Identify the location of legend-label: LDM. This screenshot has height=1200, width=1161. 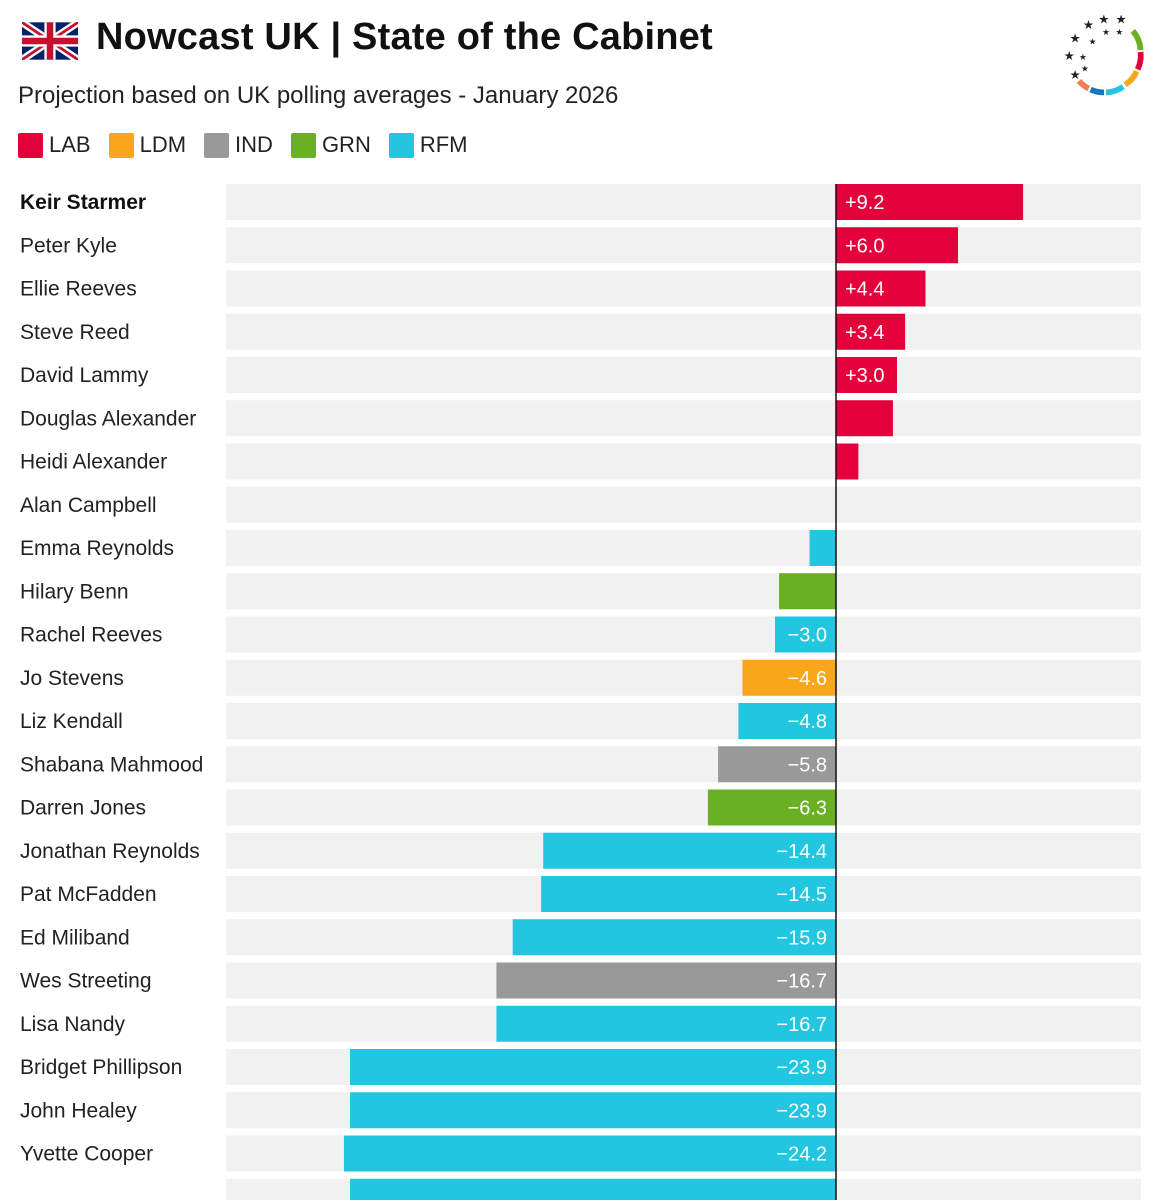
(163, 144).